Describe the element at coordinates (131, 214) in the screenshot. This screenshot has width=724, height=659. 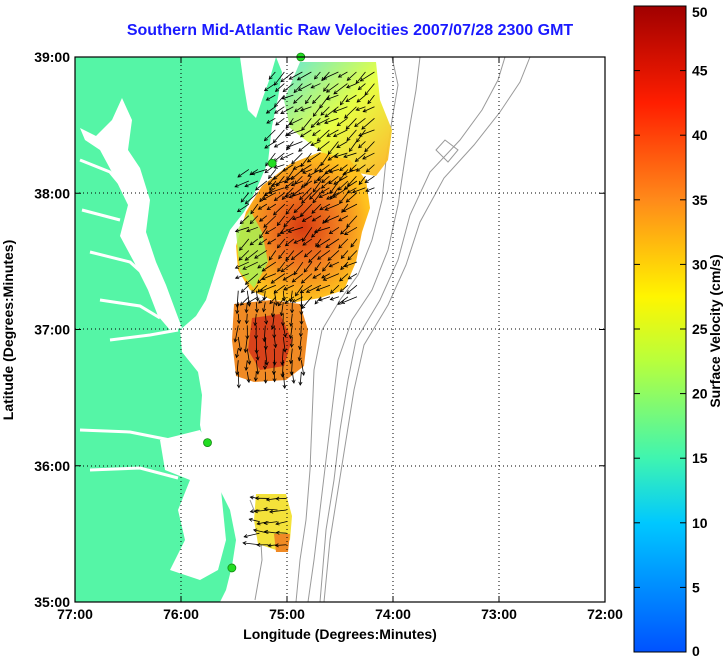
I see `chesapeake-bay` at that location.